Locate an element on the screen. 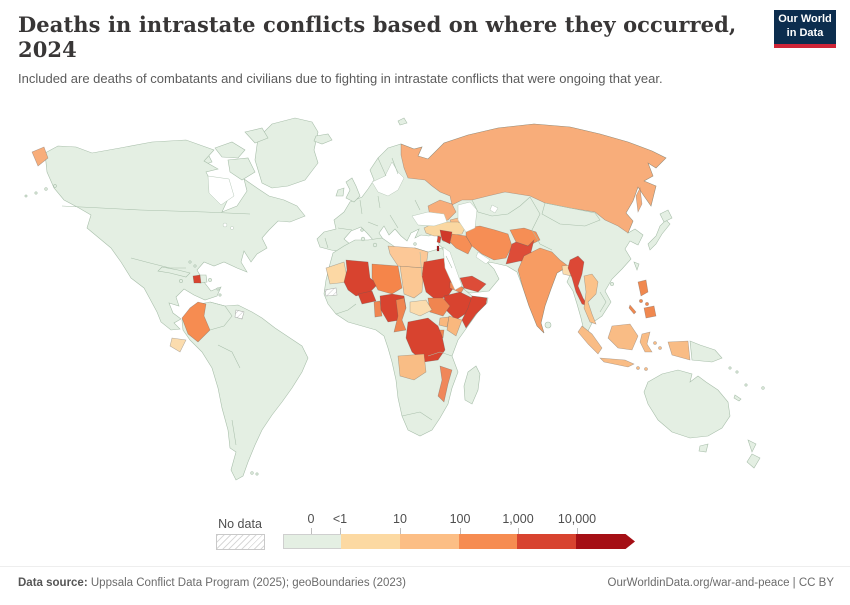 This screenshot has height=605, width=850. country-colombia is located at coordinates (196, 322).